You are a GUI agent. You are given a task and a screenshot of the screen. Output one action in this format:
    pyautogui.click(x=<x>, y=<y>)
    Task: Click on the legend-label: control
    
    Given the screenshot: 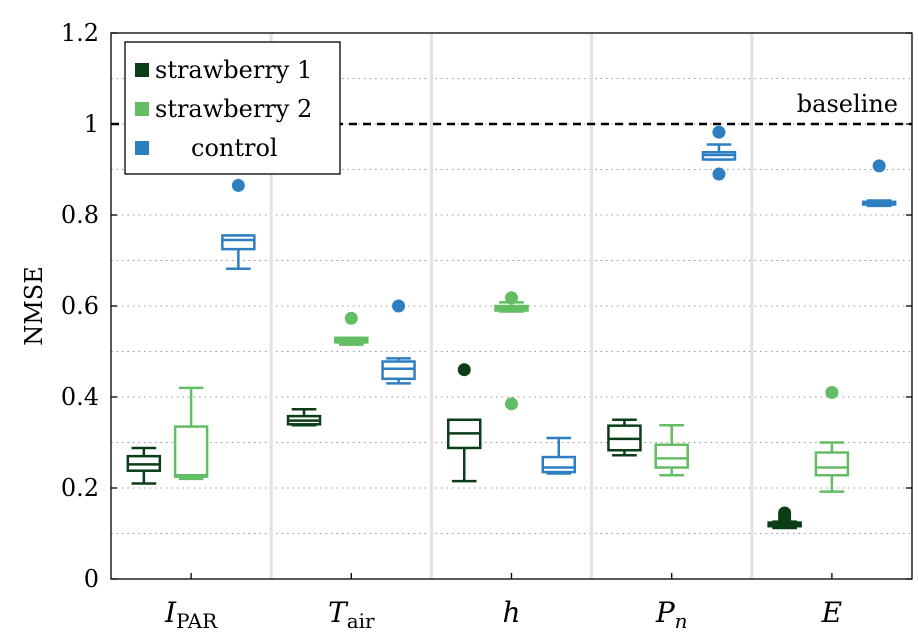 What is the action you would take?
    pyautogui.click(x=234, y=148)
    